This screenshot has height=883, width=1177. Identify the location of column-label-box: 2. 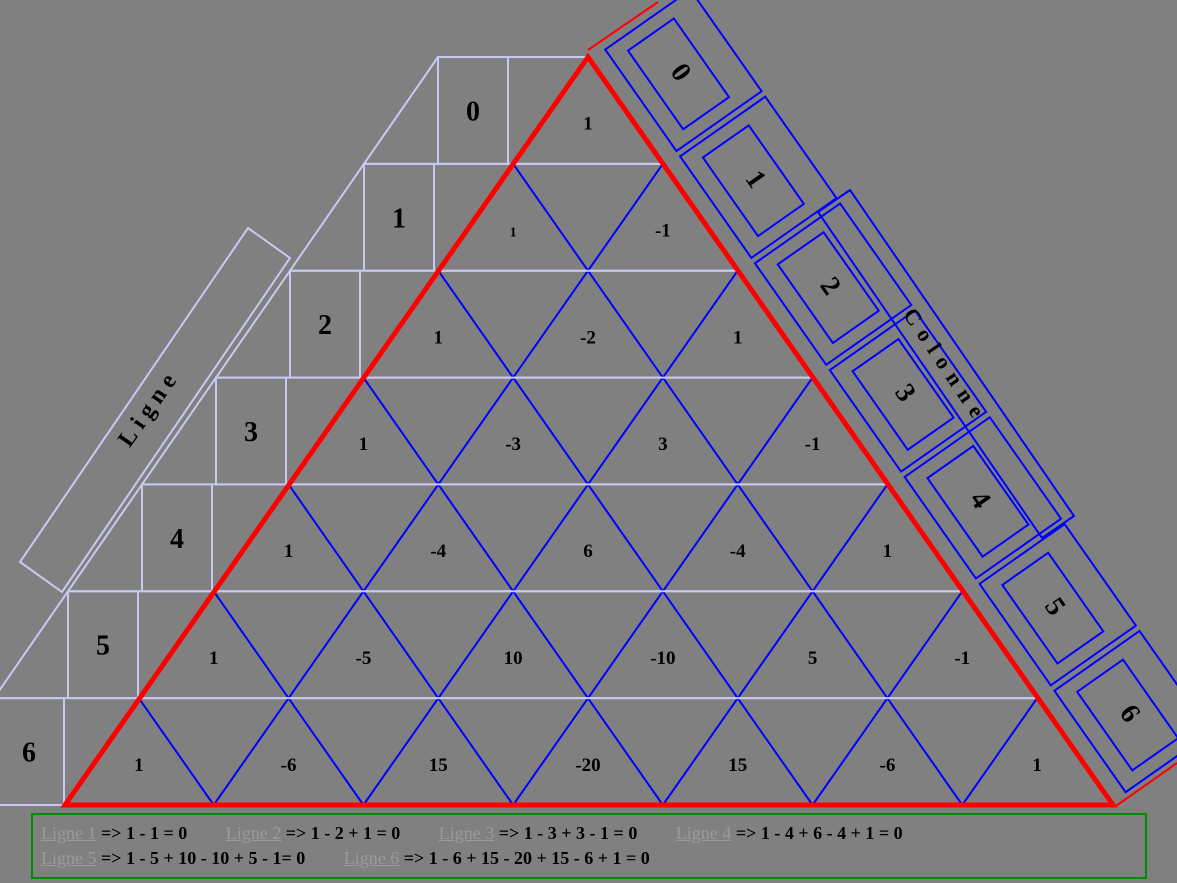
(833, 284).